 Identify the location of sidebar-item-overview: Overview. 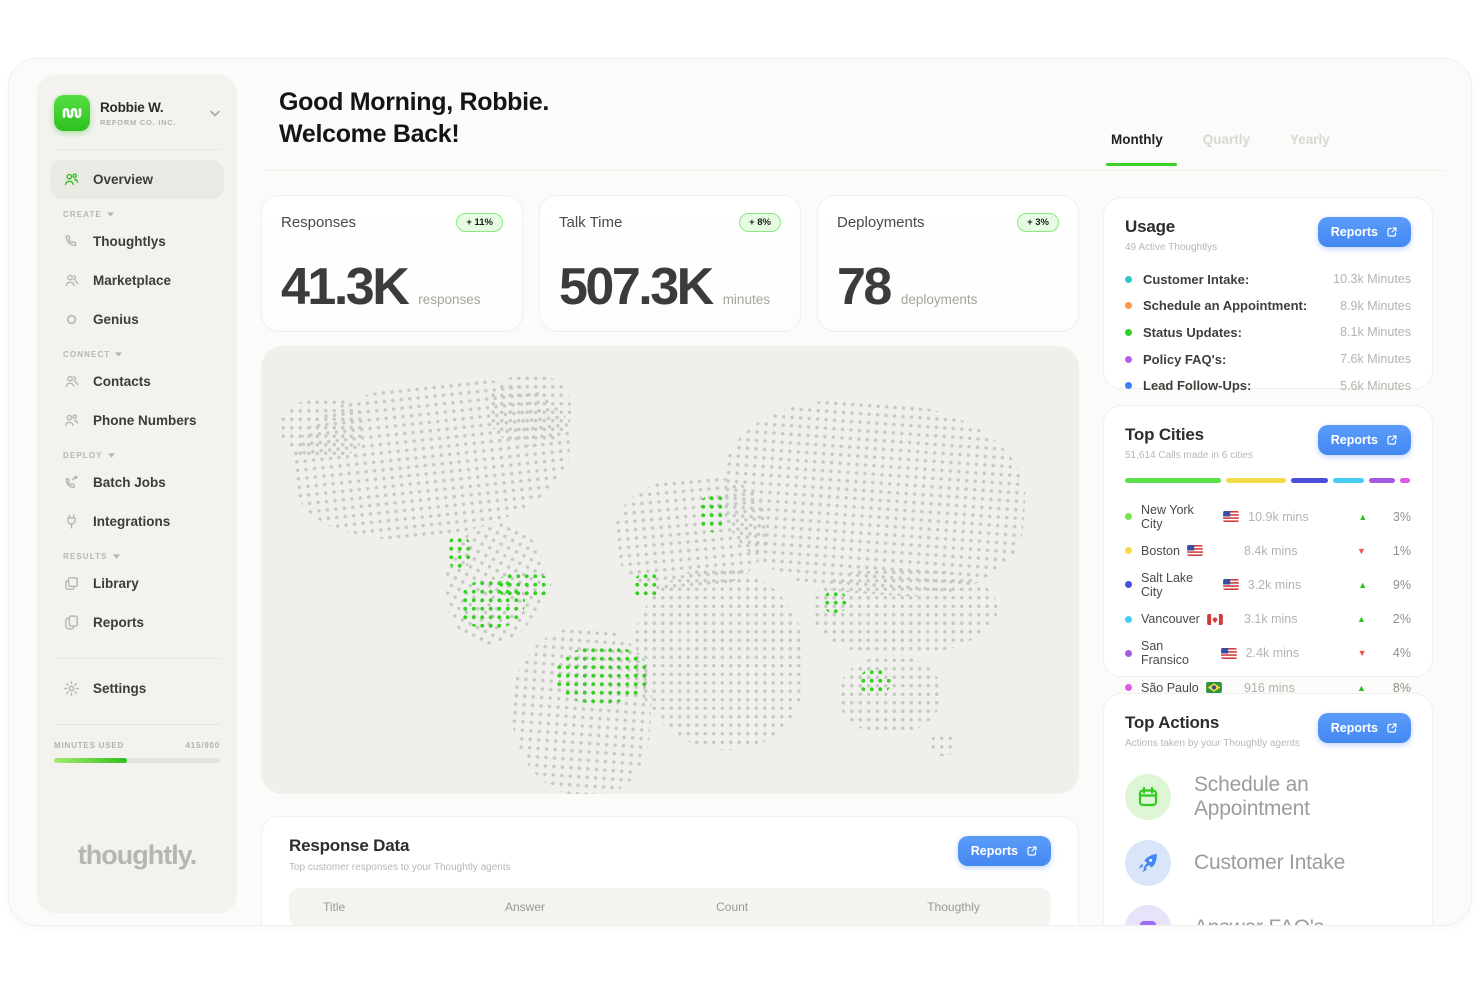
(137, 179).